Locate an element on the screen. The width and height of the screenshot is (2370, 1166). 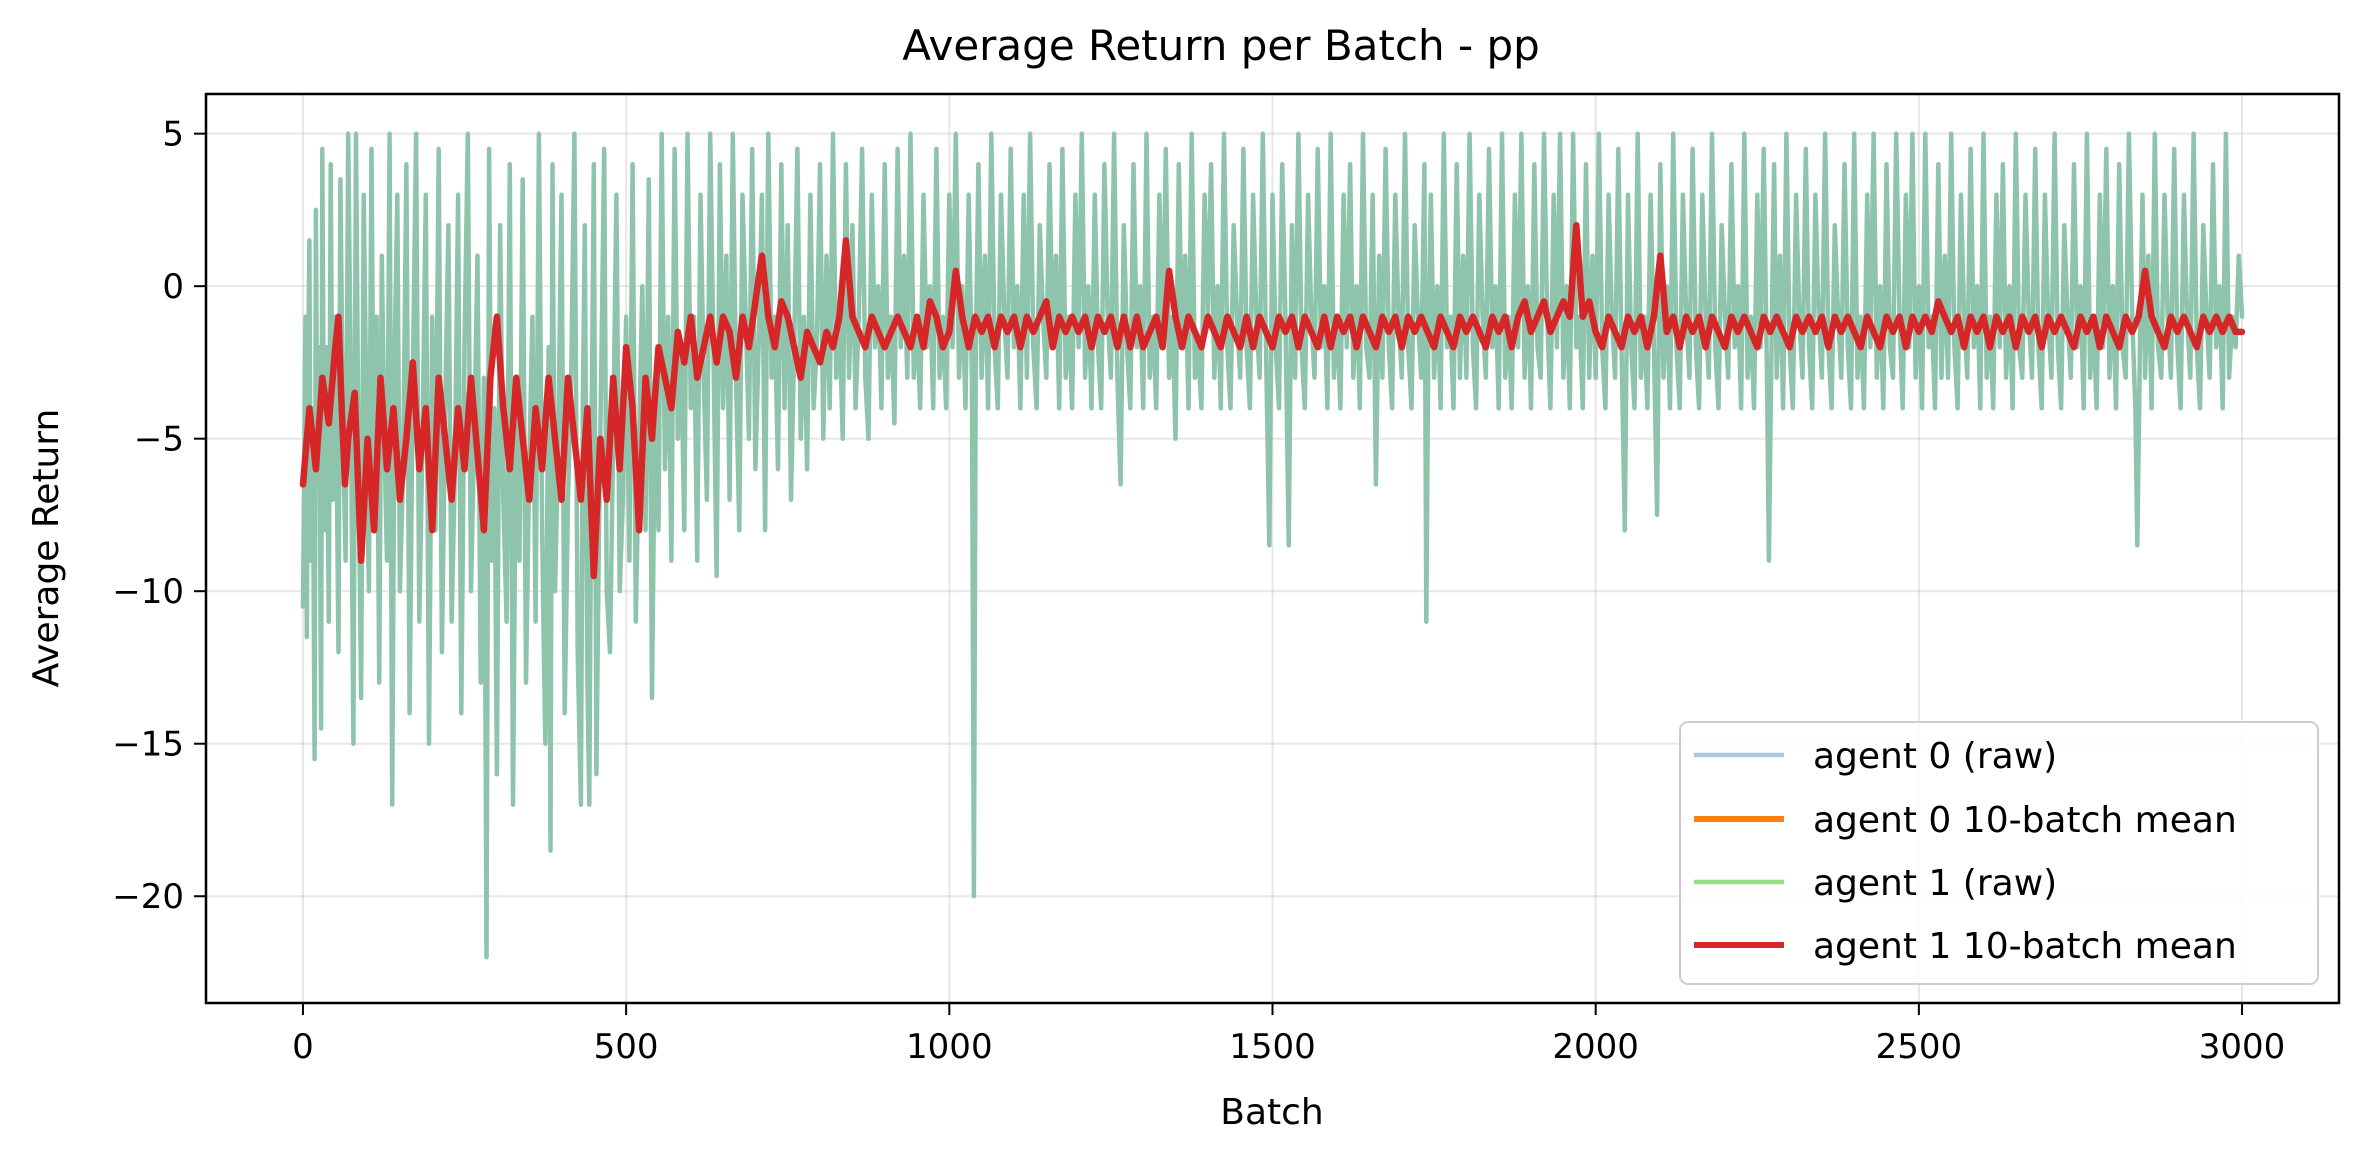
x-tick-label-0: 0 is located at coordinates (303, 1047).